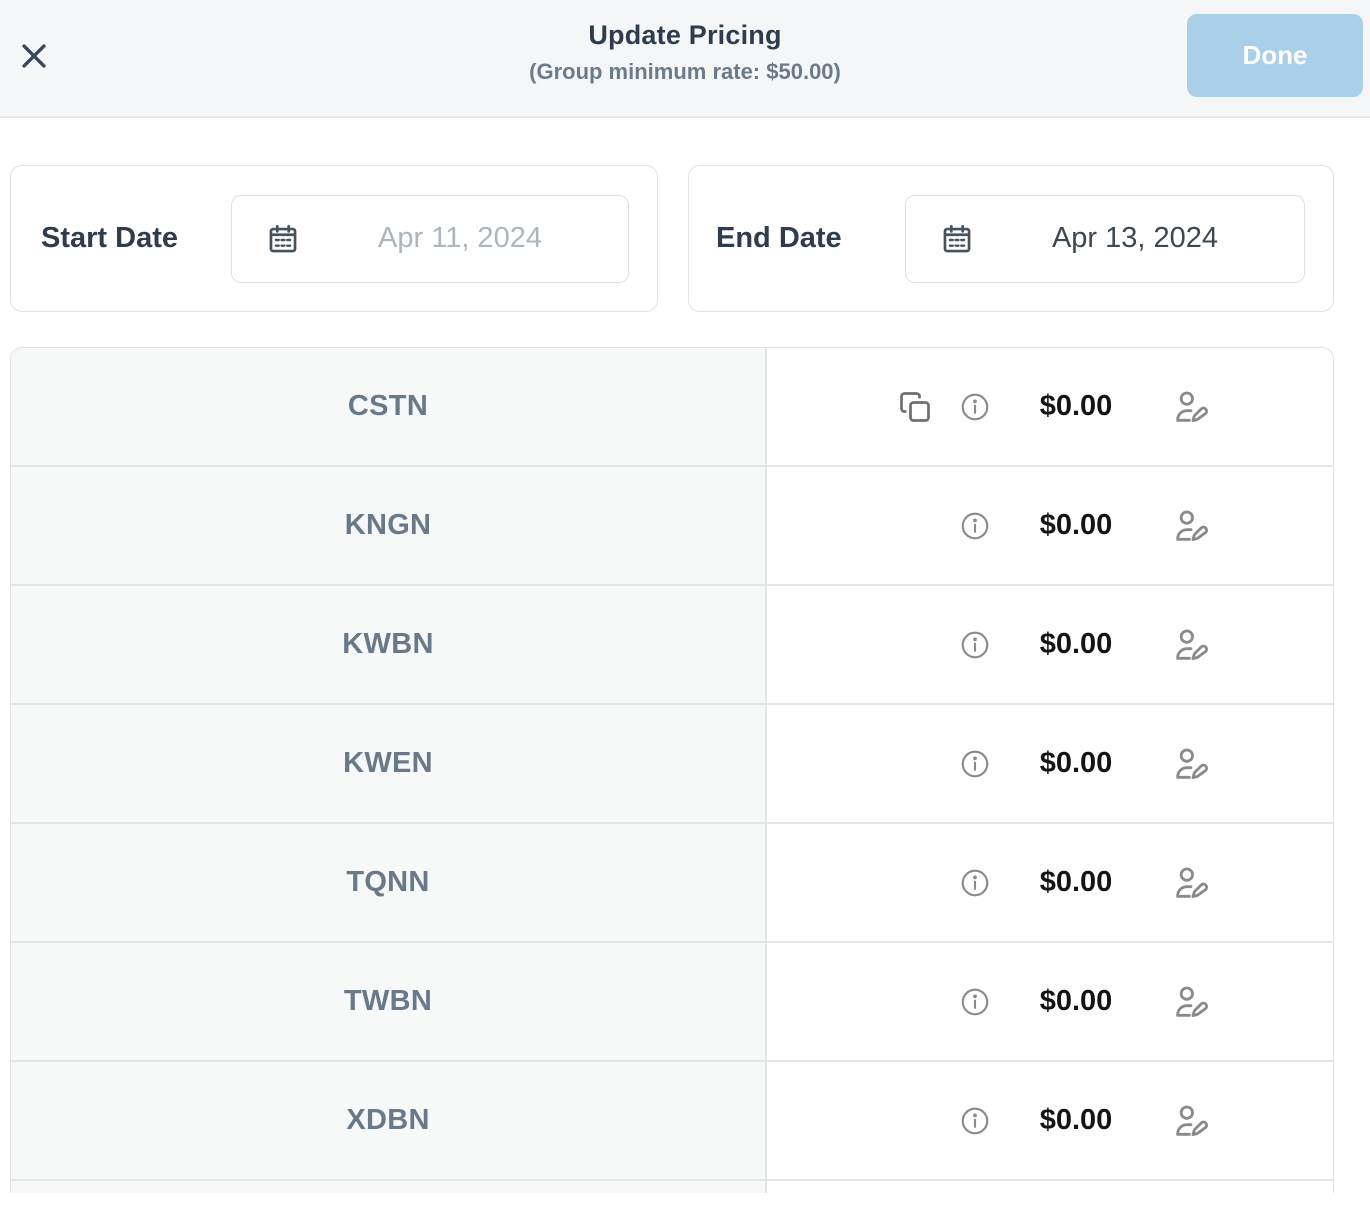  Describe the element at coordinates (389, 525) in the screenshot. I see `room-code: KNGN` at that location.